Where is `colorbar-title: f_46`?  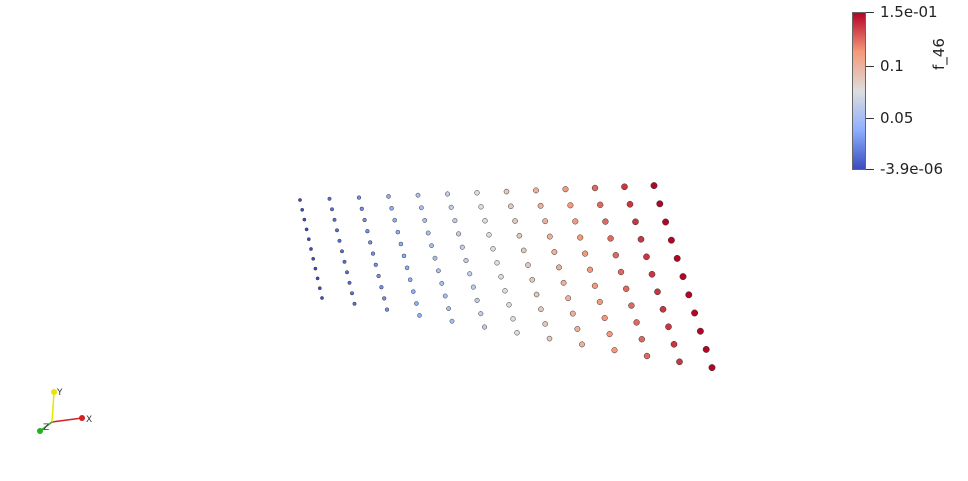
colorbar-title: f_46 is located at coordinates (939, 54).